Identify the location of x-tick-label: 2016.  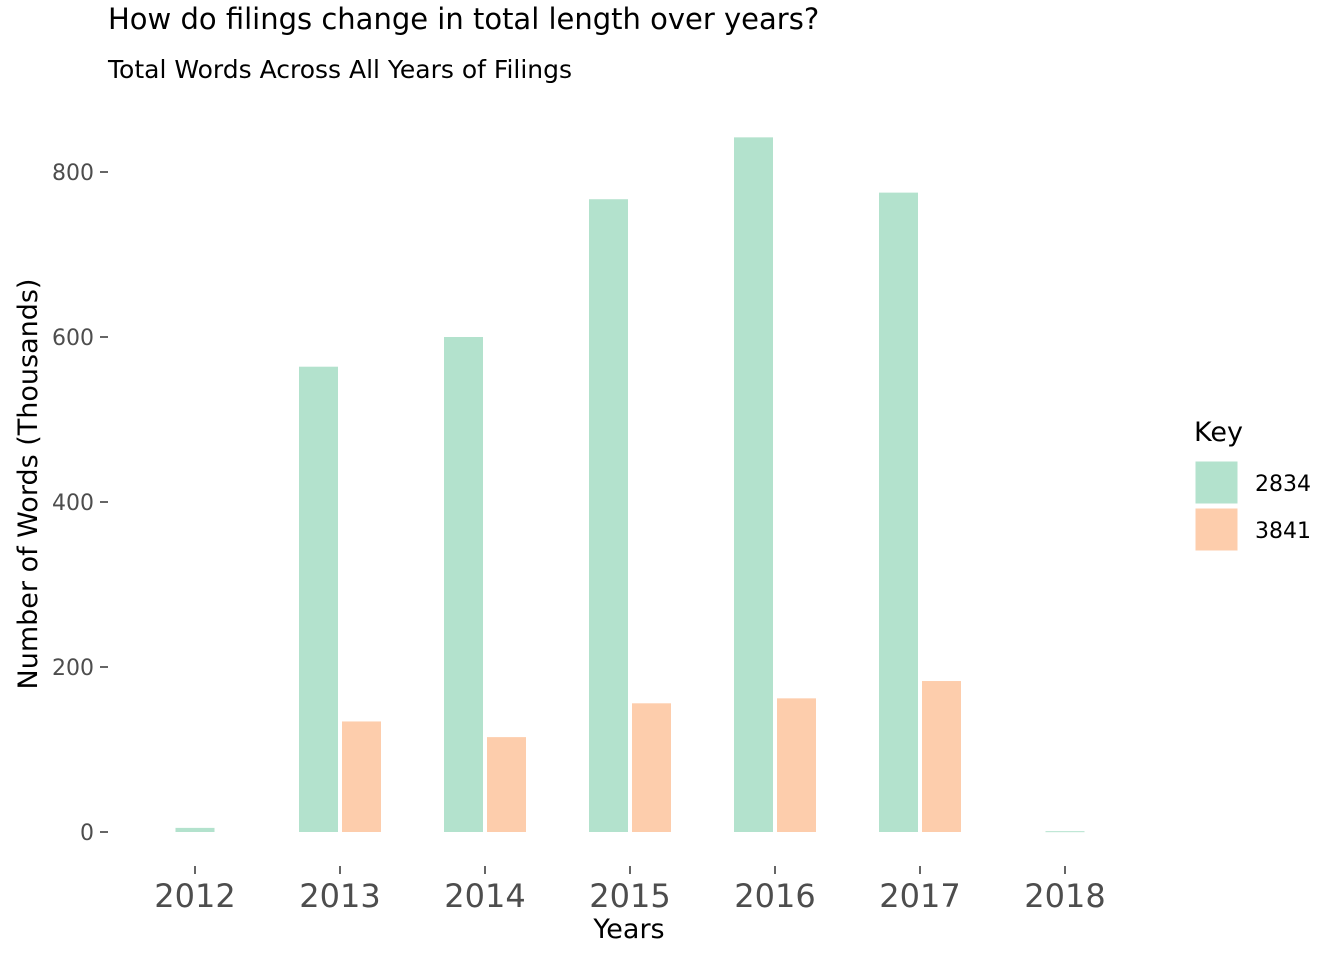
(774, 896).